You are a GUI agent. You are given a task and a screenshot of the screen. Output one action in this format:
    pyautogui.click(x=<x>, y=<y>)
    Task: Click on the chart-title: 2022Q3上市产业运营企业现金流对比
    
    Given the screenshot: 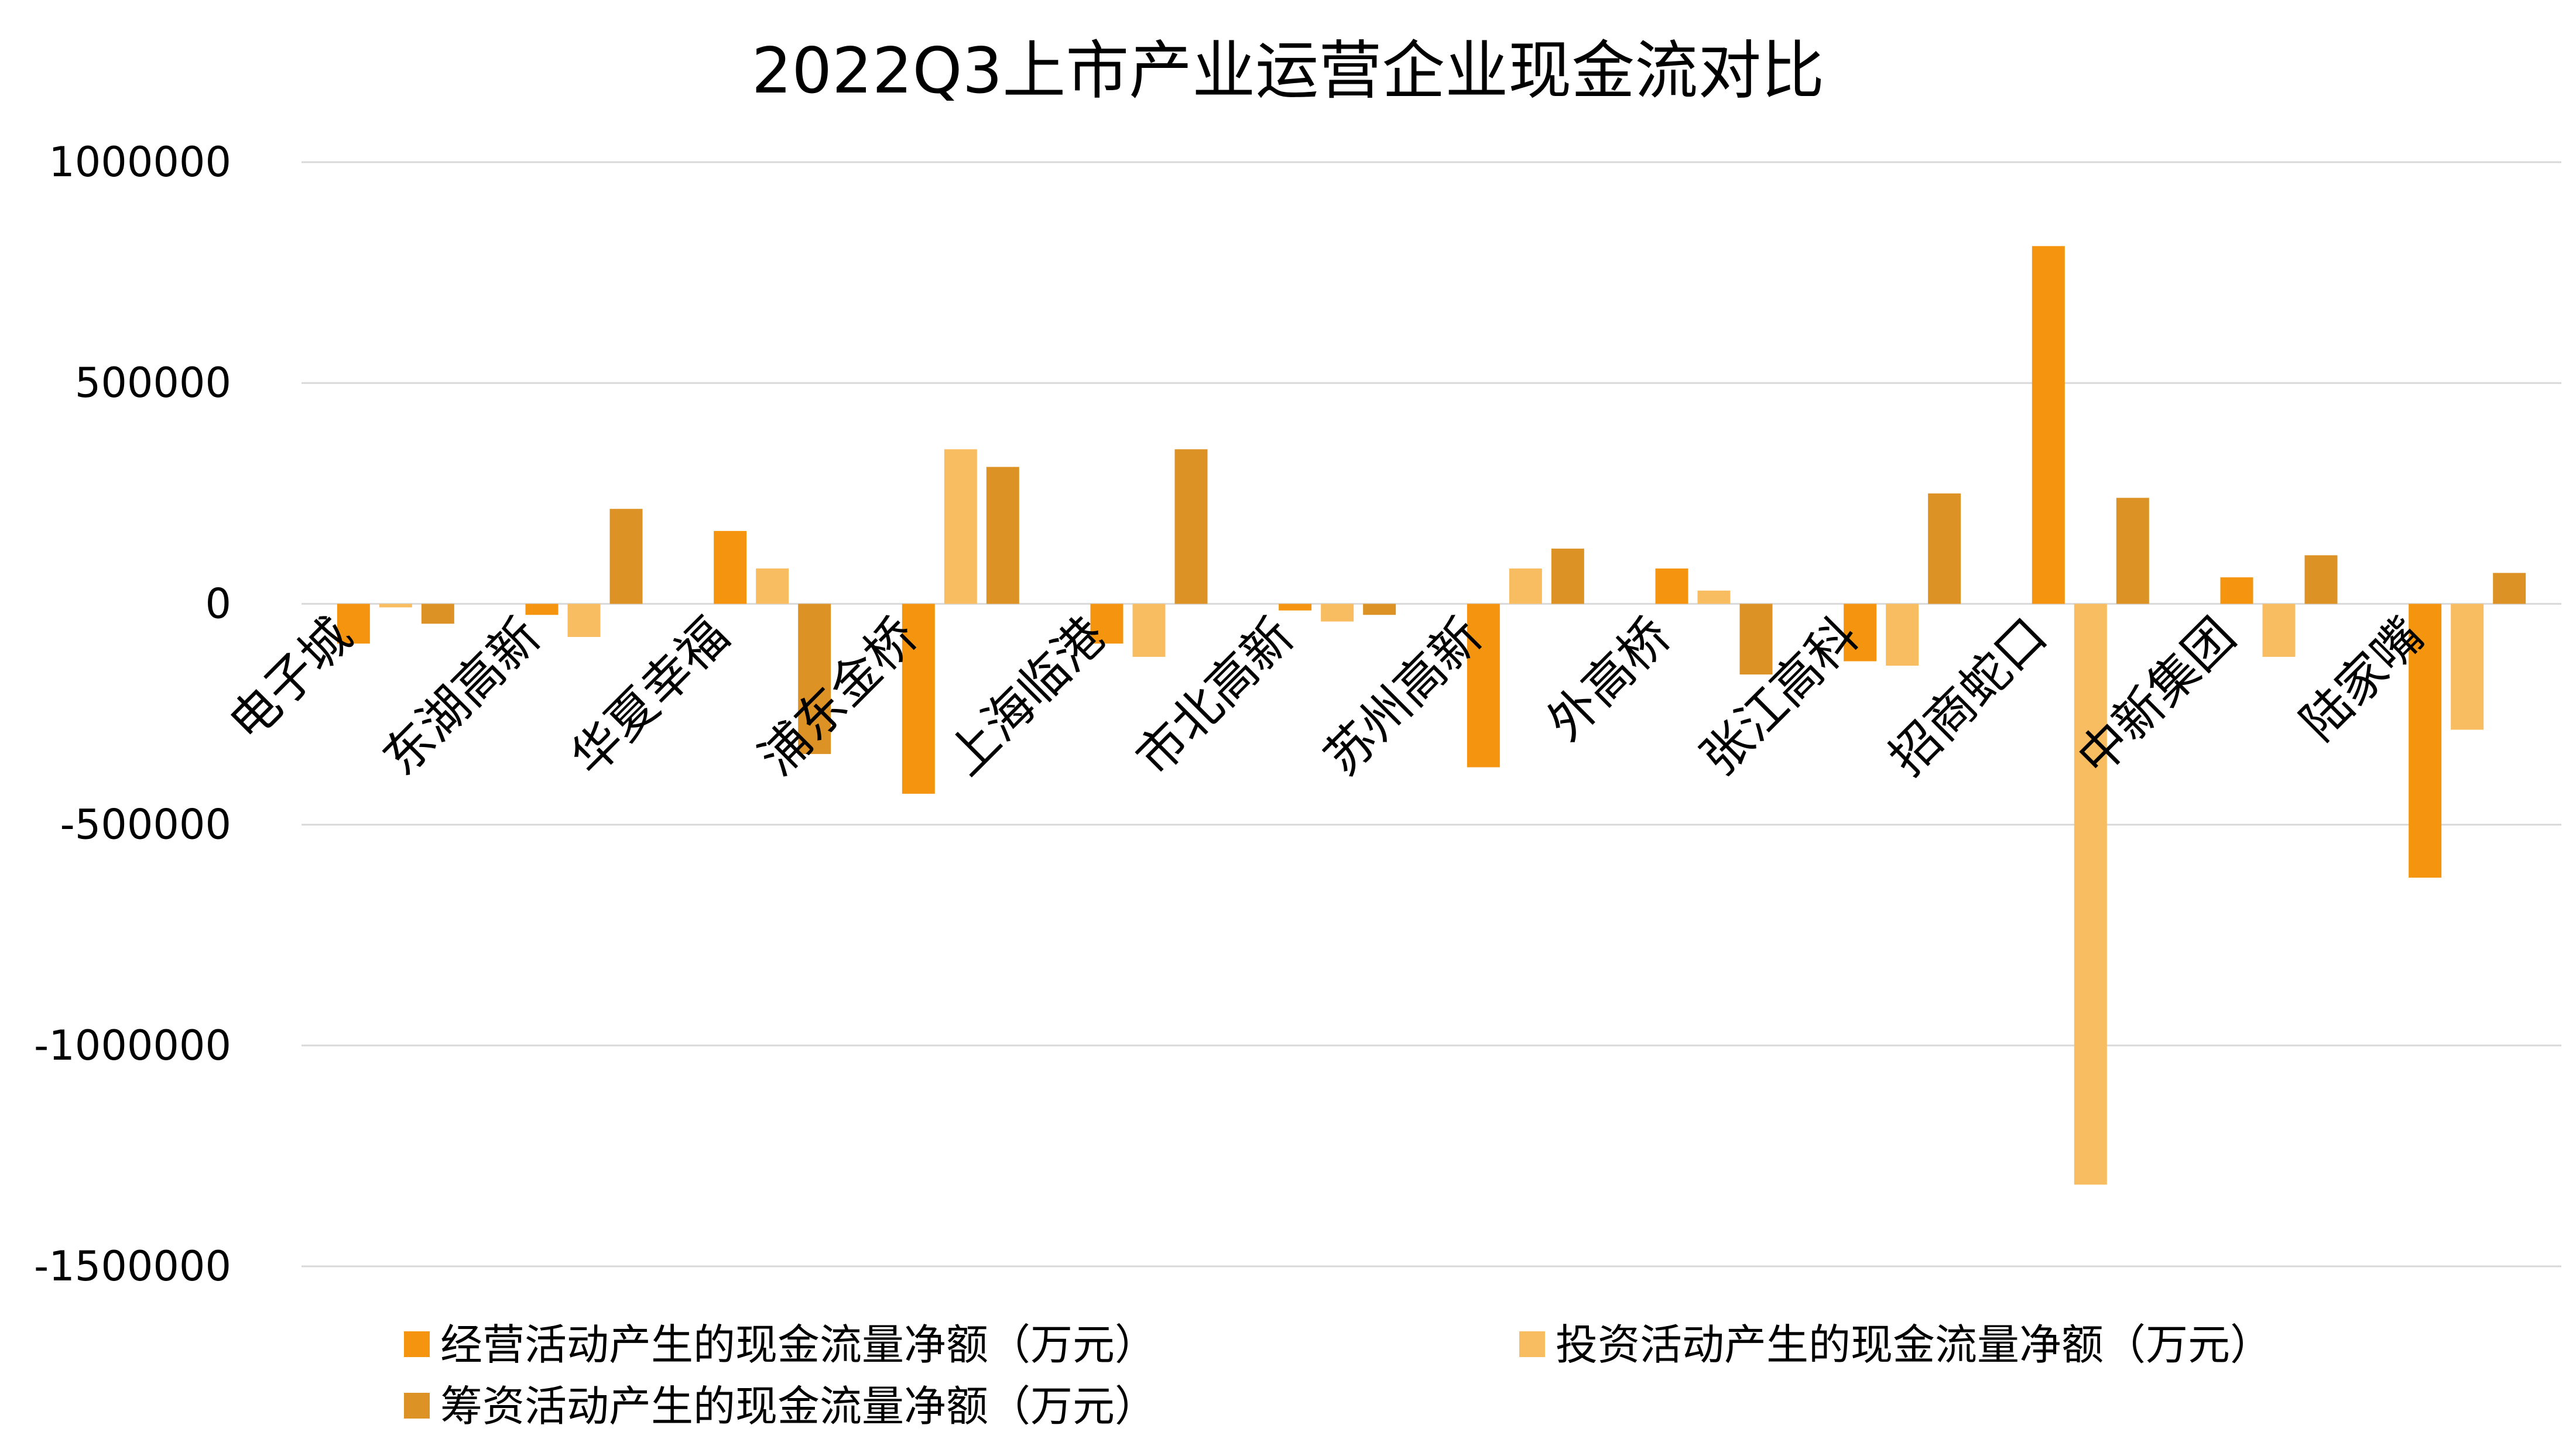 What is the action you would take?
    pyautogui.click(x=1288, y=71)
    